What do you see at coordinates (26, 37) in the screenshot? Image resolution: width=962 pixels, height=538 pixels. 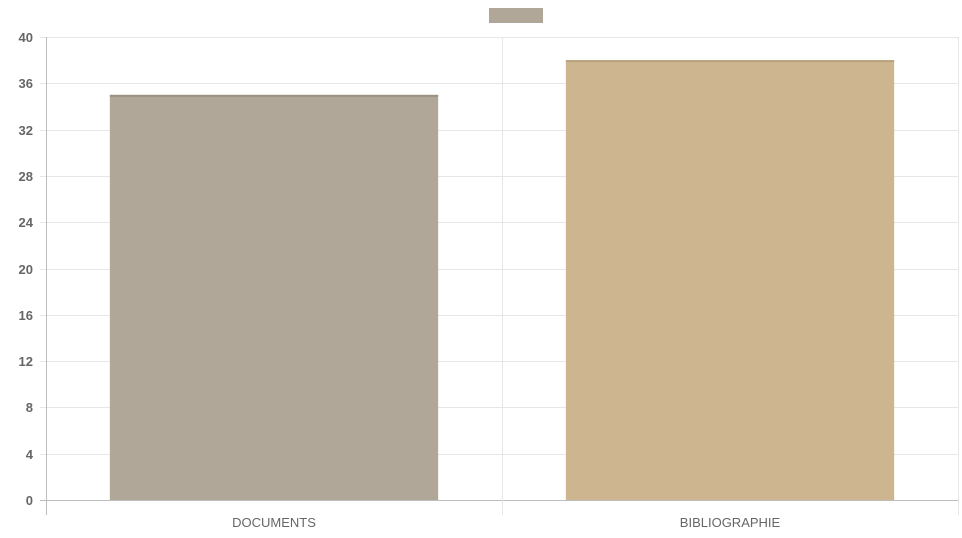 I see `y-tick-label: 40` at bounding box center [26, 37].